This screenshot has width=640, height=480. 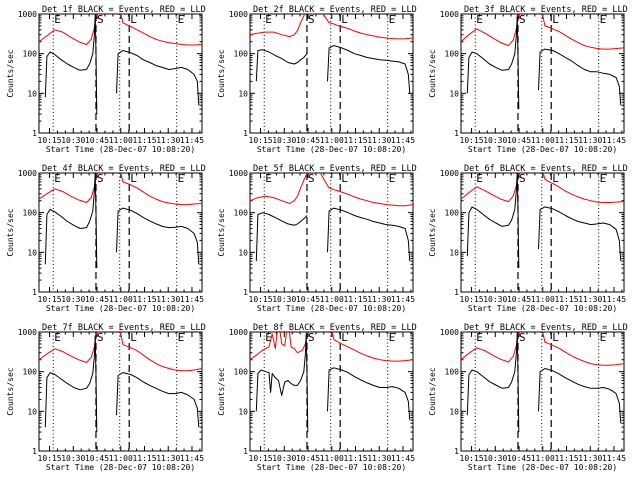 I want to click on panel-title: Det 4f BLACK = Events, RED = LLD, so click(x=124, y=169).